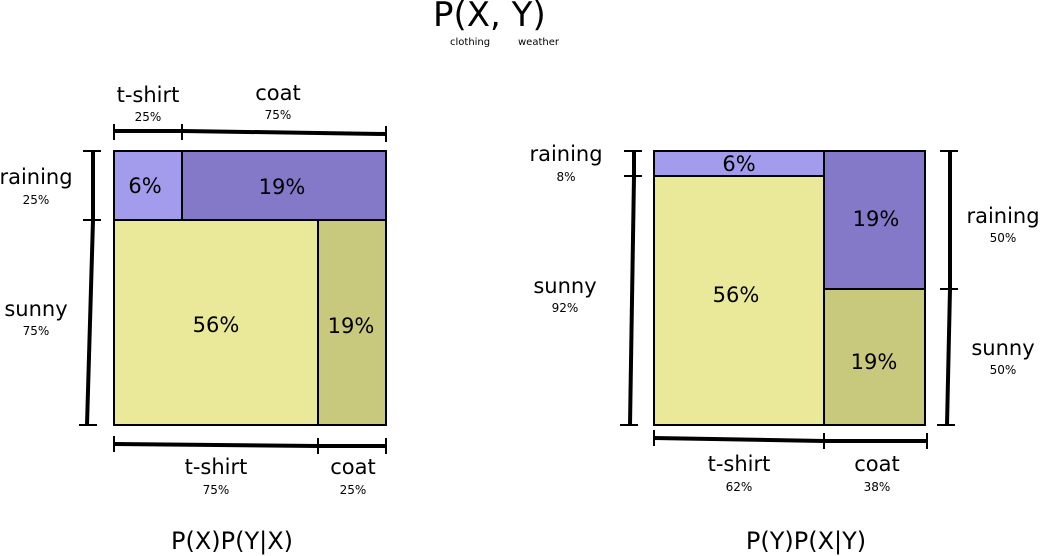 Image resolution: width=1041 pixels, height=556 pixels. I want to click on right-right-sunny-pct: 50%, so click(1003, 370).